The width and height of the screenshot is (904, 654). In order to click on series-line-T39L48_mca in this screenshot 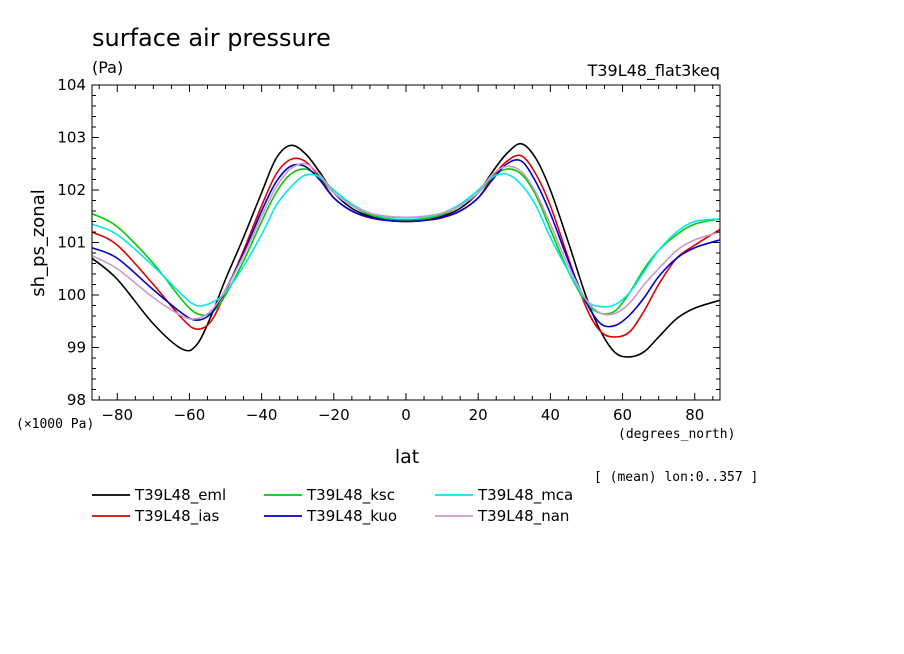, I will do `click(406, 240)`.